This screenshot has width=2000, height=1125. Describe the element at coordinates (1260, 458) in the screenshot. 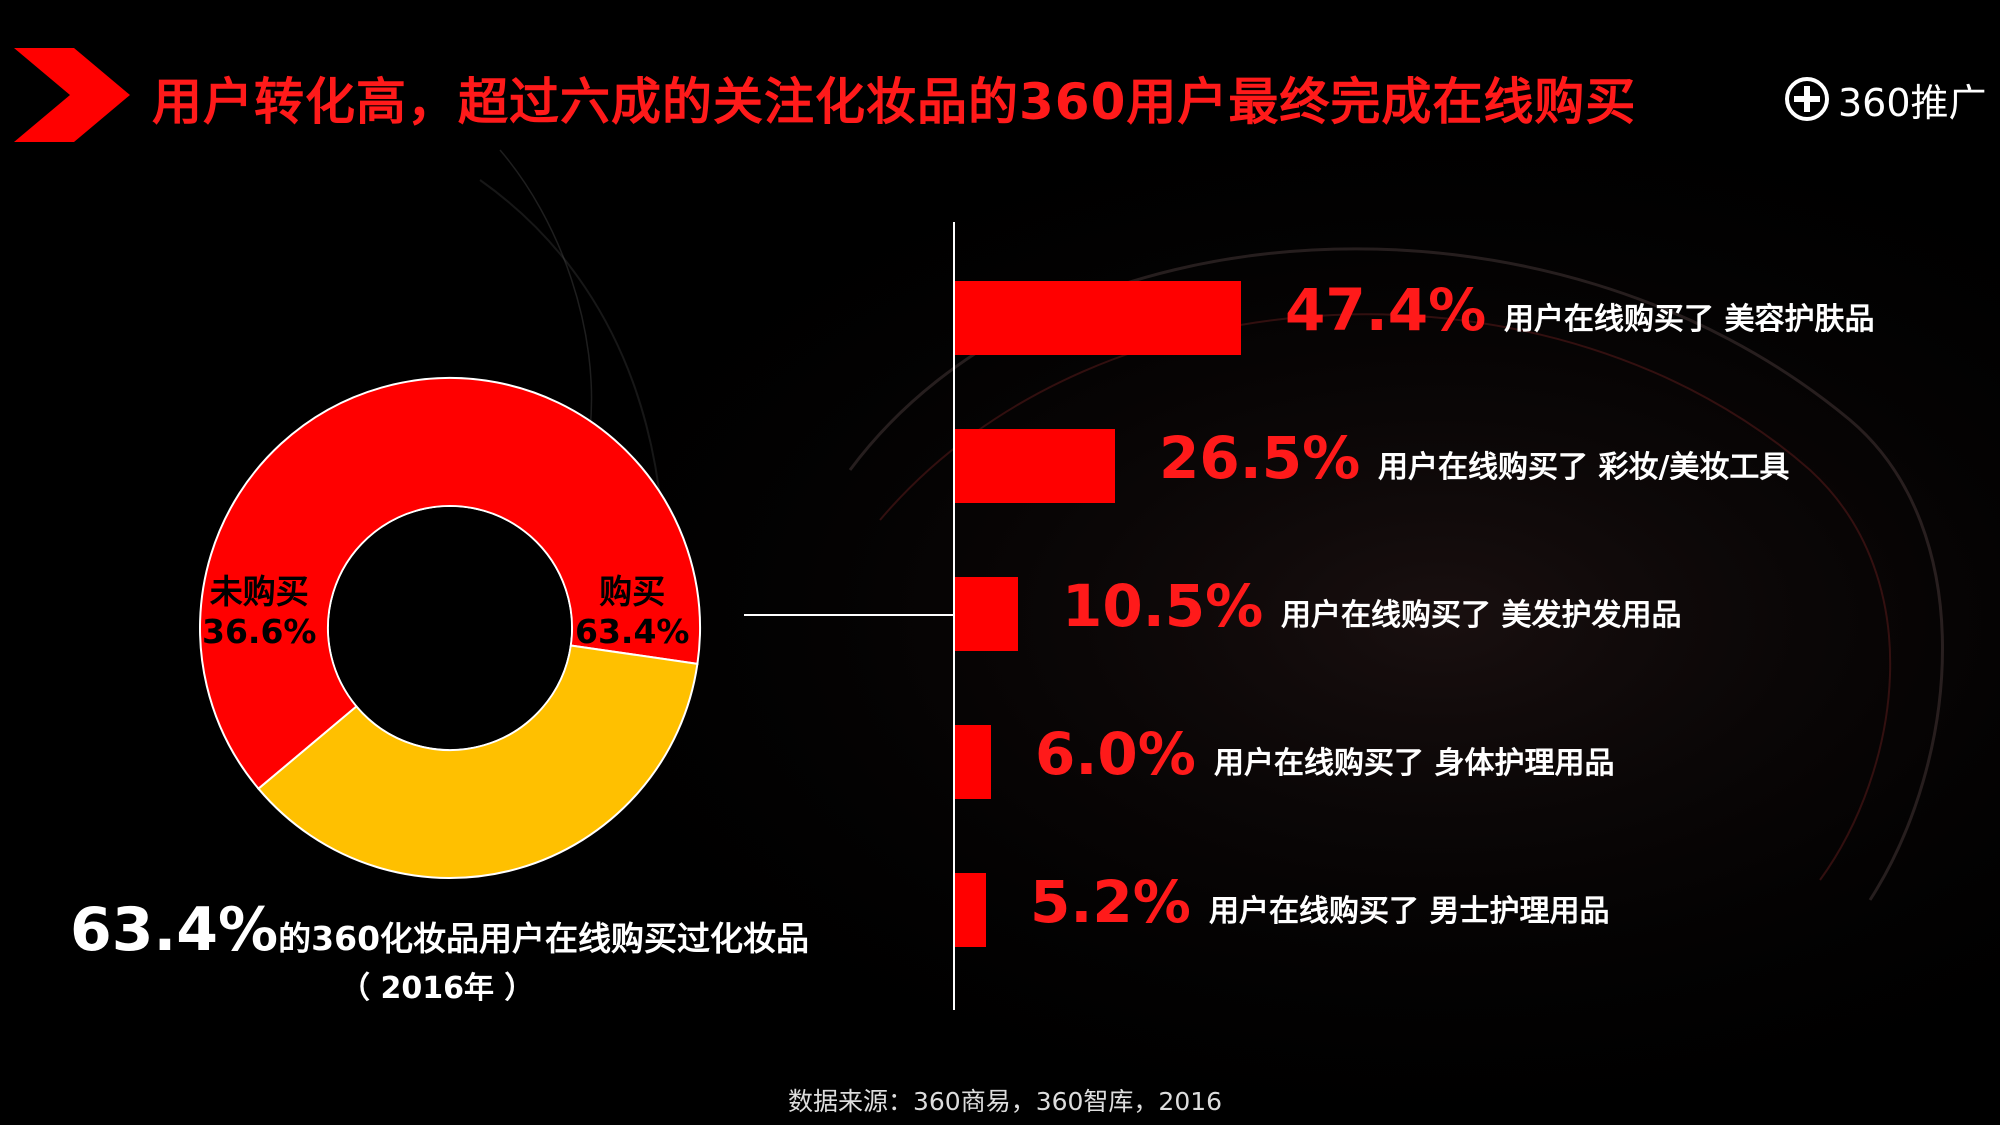

I see `bar-value-label: 26.5%` at that location.